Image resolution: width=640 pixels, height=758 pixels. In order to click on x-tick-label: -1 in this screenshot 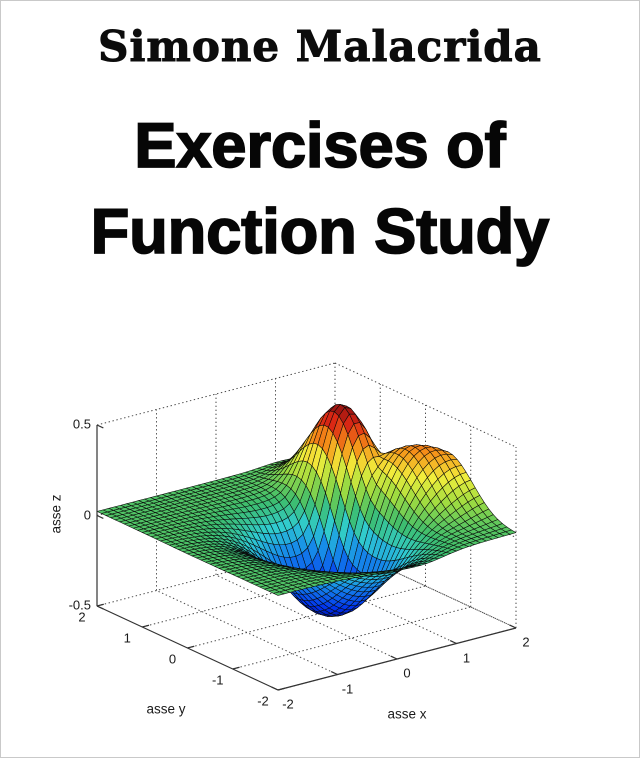, I will do `click(347, 688)`.